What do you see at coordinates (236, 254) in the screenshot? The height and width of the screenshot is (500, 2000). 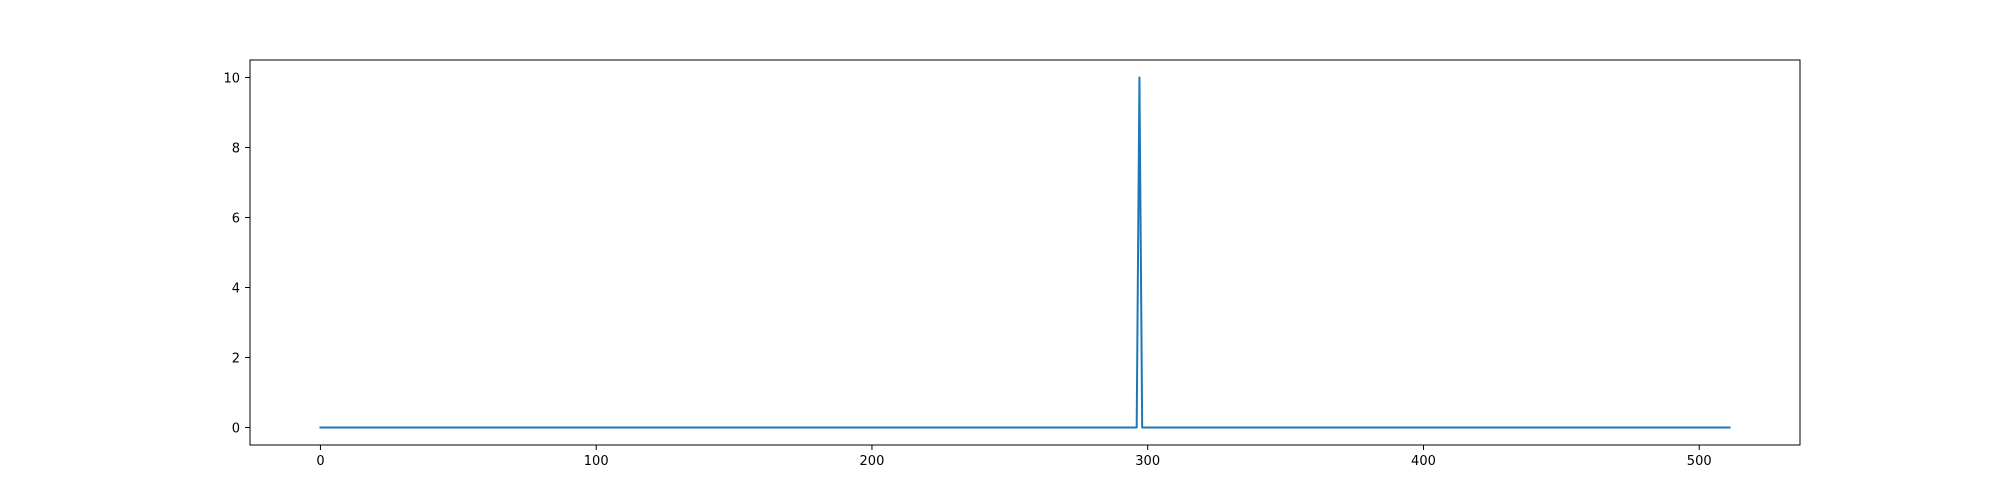 I see `y-axis: 0 2 4 6 8 10` at bounding box center [236, 254].